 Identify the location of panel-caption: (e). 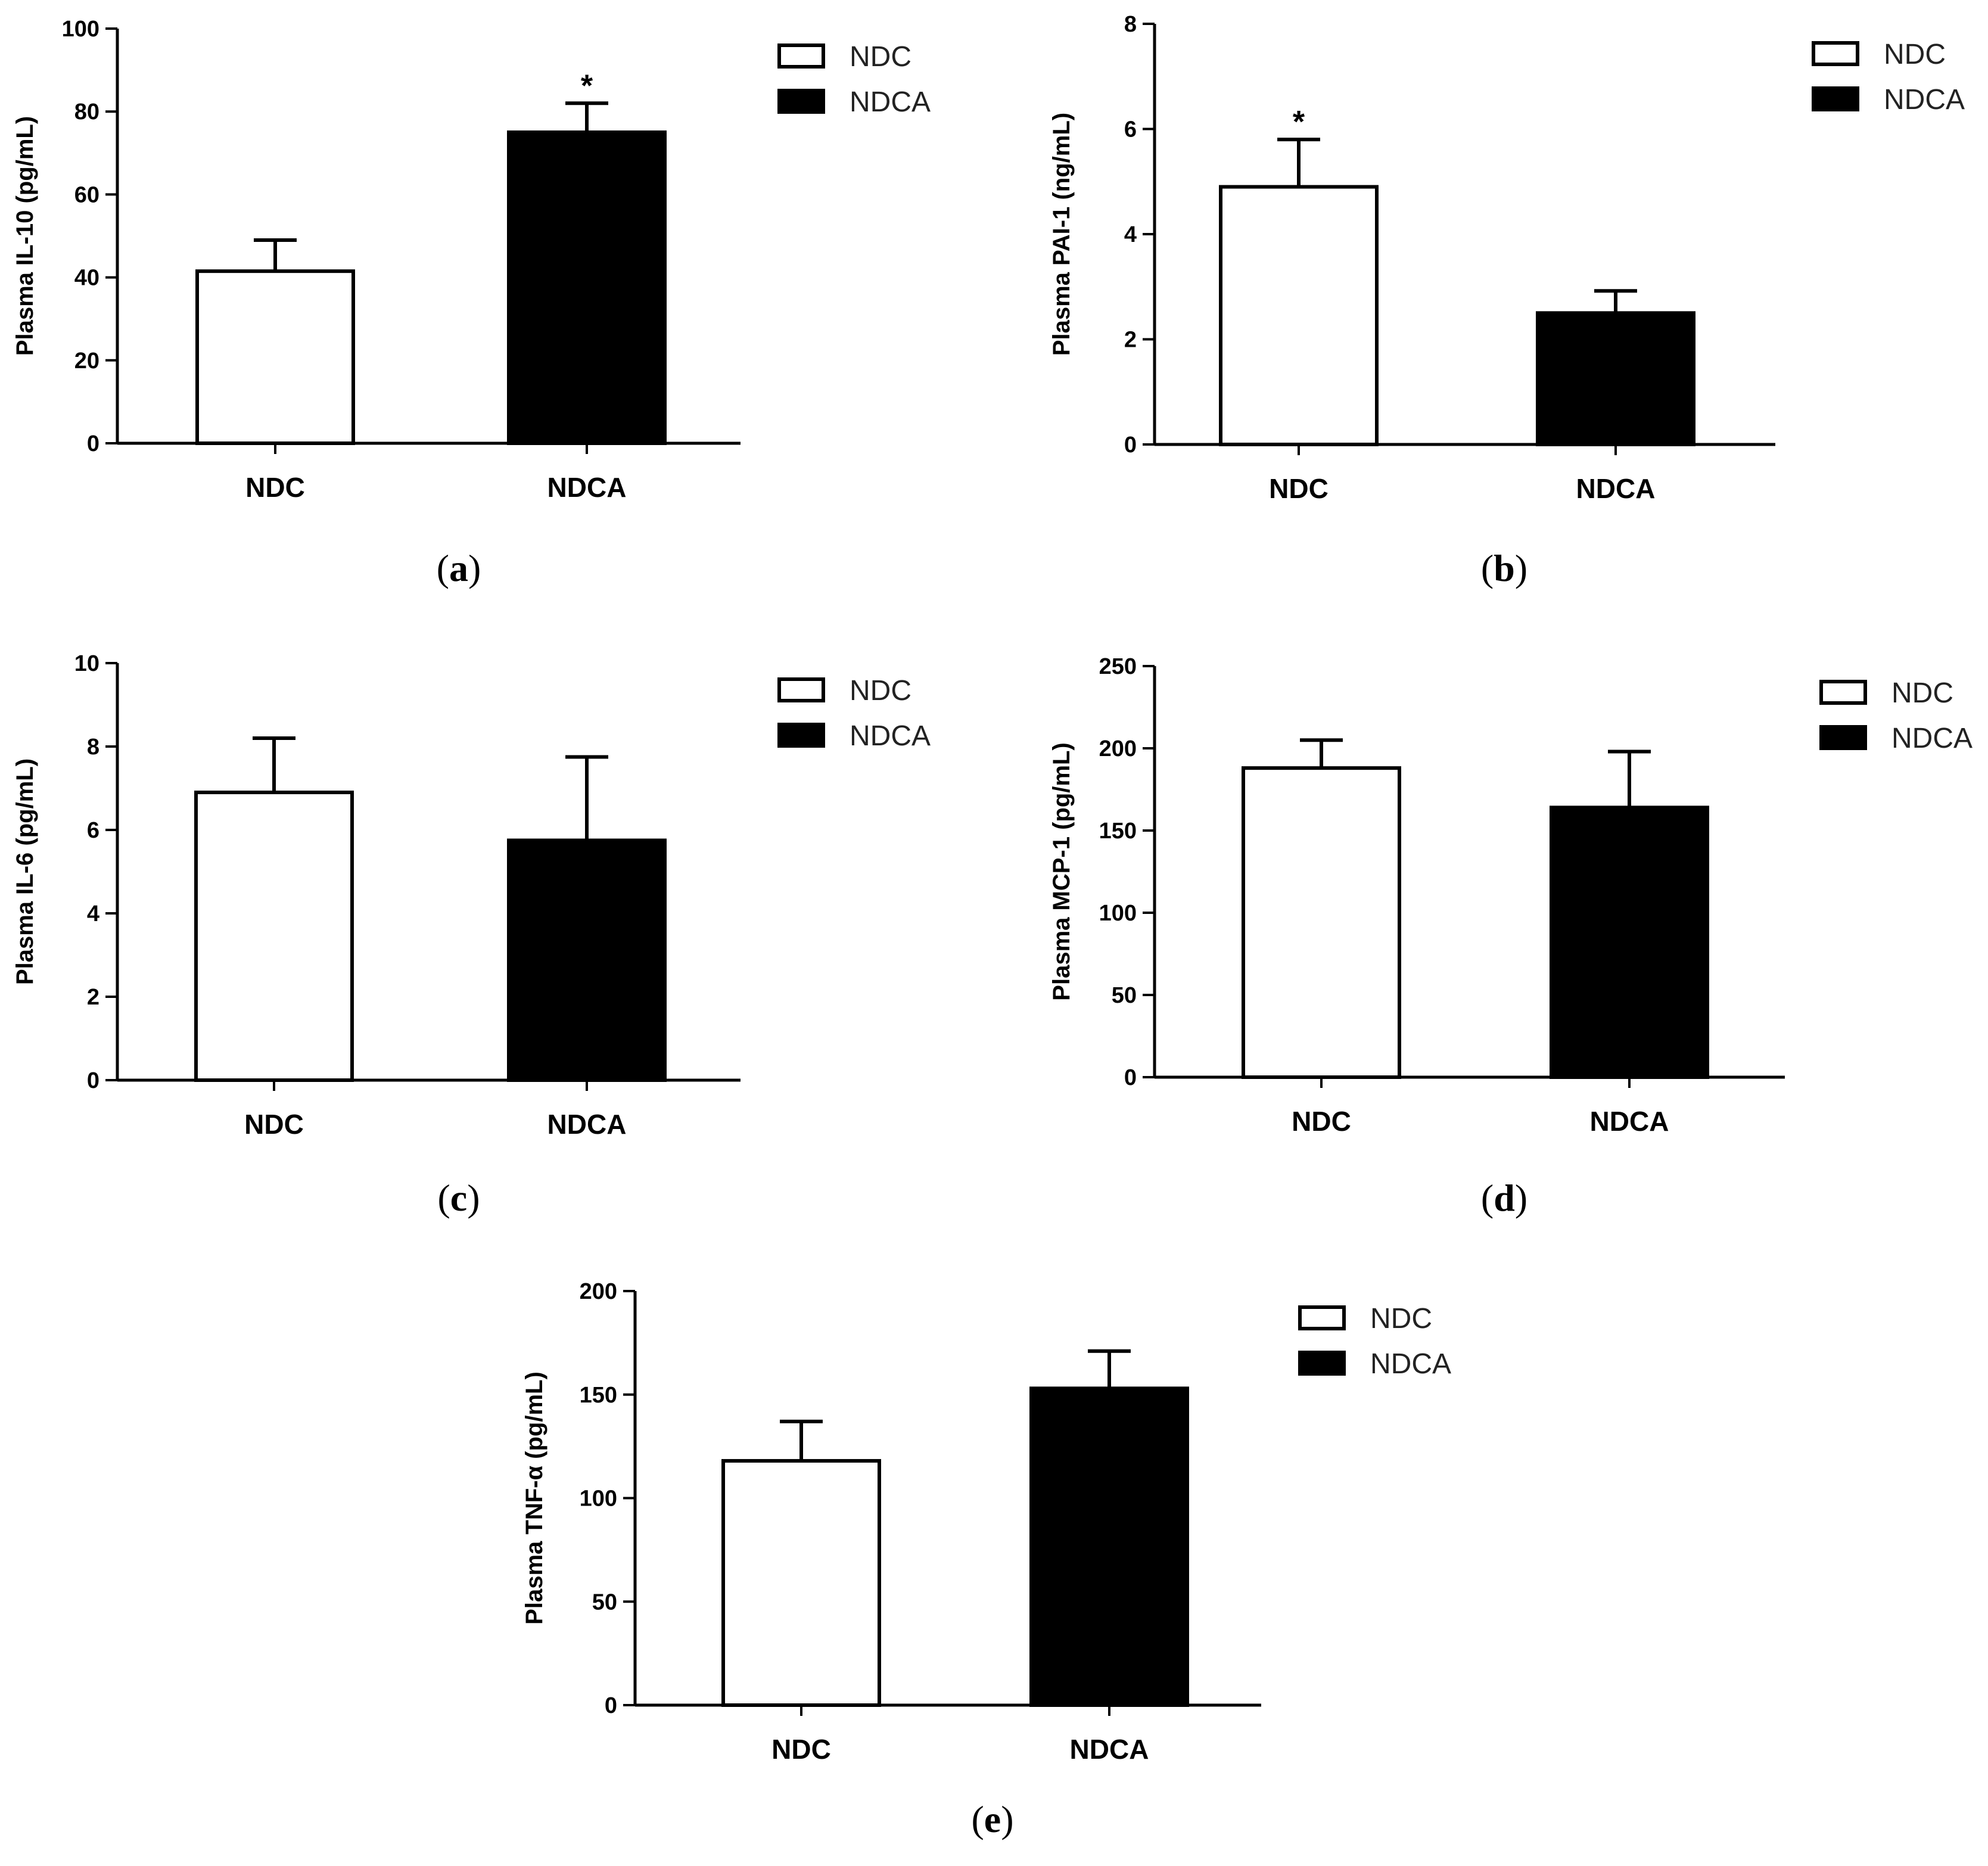
(992, 1819).